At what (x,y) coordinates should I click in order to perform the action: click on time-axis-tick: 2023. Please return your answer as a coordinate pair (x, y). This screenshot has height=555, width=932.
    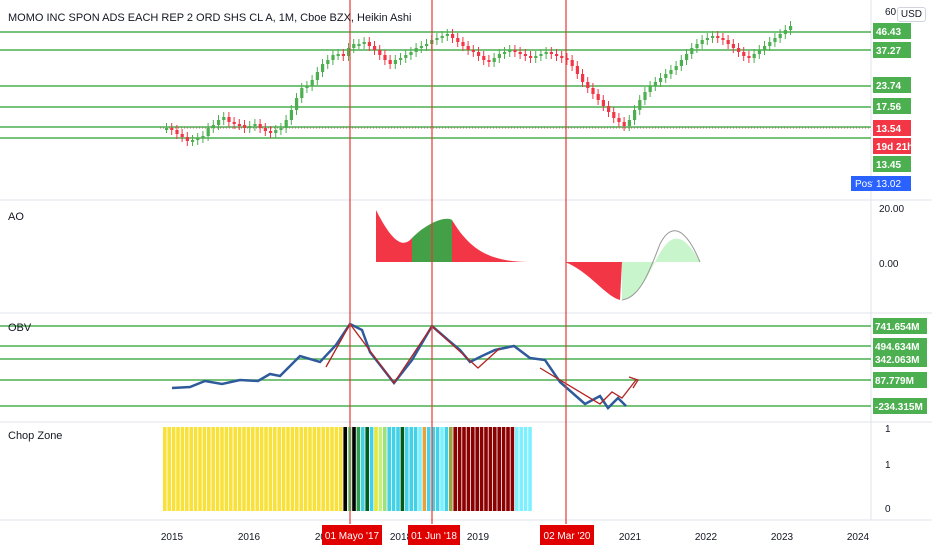
    Looking at the image, I should click on (782, 537).